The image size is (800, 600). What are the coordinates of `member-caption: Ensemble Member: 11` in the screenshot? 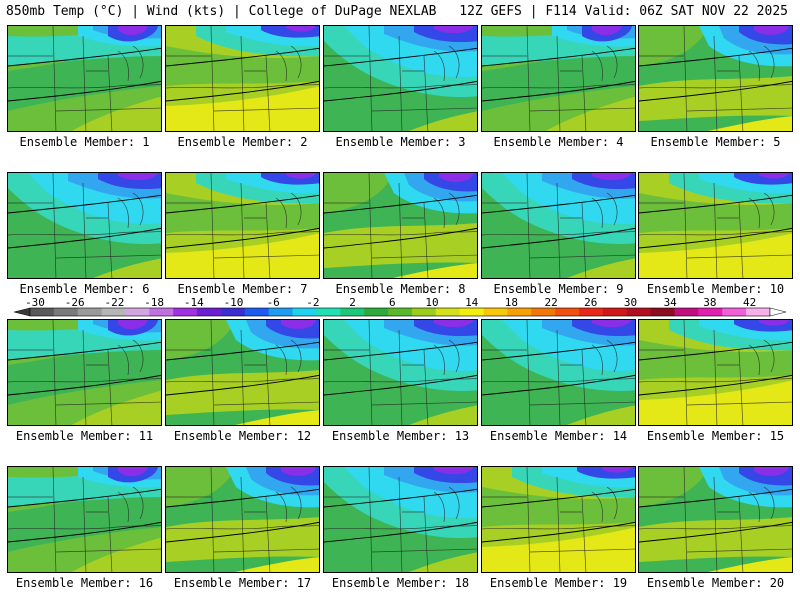 It's located at (86, 436).